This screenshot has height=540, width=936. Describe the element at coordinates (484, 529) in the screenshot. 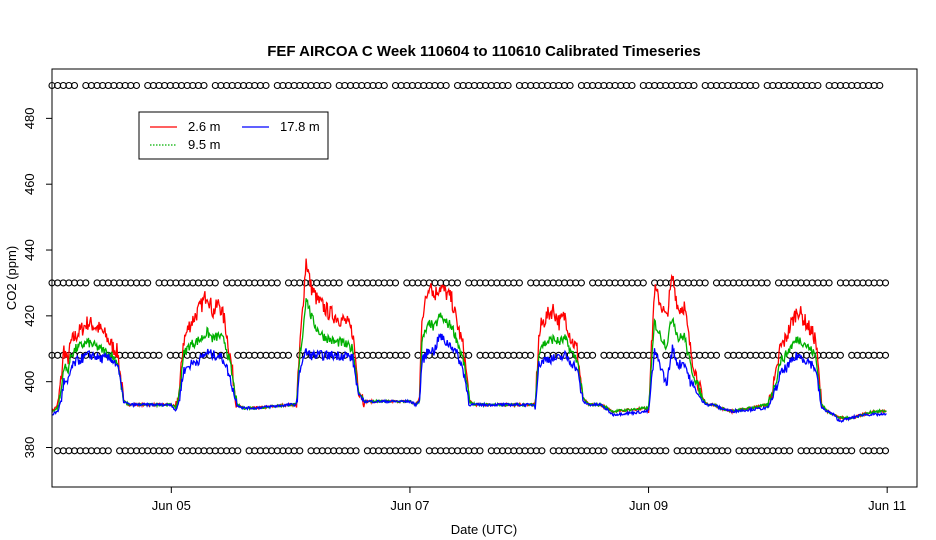

I see `x-axis-label: Date (UTC)` at that location.